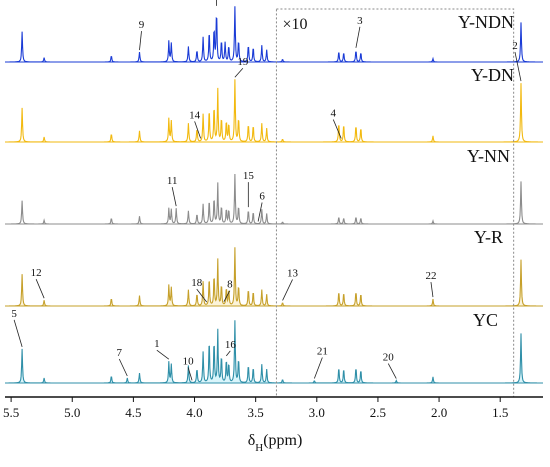  What do you see at coordinates (256, 412) in the screenshot?
I see `x-tick-label: 3.5` at bounding box center [256, 412].